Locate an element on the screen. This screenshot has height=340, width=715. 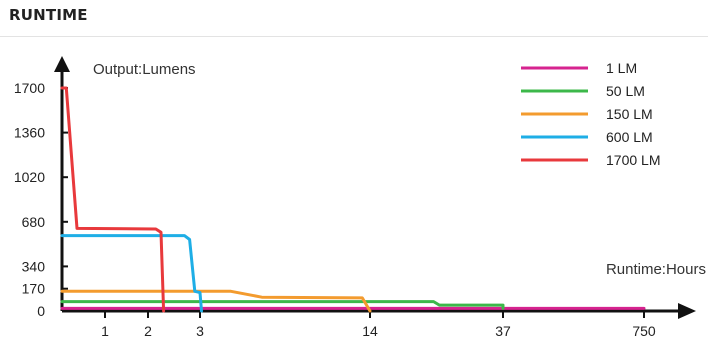
x-tick-label: 2 is located at coordinates (148, 331).